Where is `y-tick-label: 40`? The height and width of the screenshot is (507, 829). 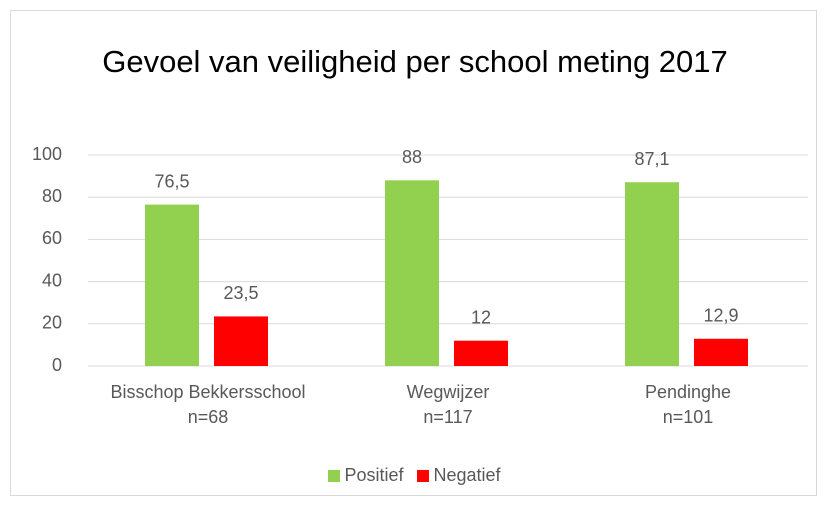 y-tick-label: 40 is located at coordinates (52, 280).